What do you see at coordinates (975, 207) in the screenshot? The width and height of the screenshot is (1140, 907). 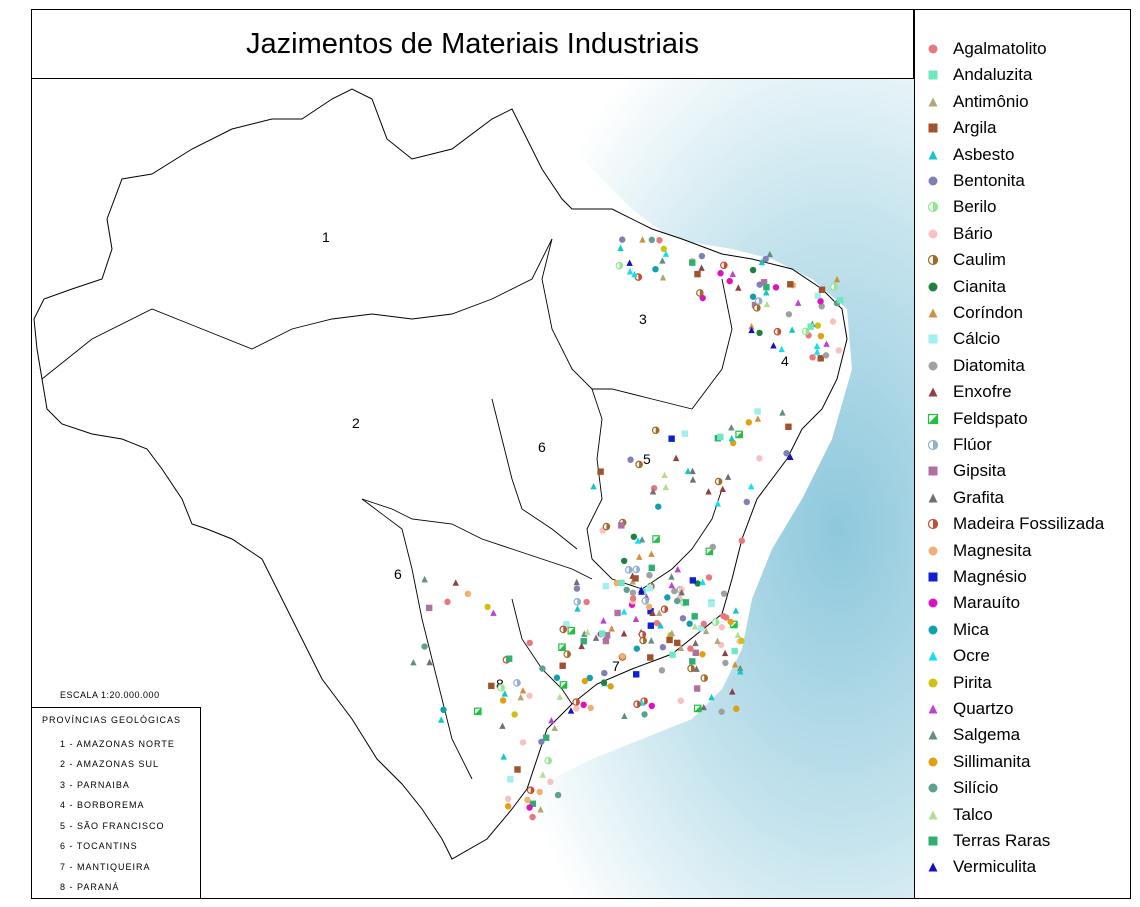 I see `legend-label: Berilo` at bounding box center [975, 207].